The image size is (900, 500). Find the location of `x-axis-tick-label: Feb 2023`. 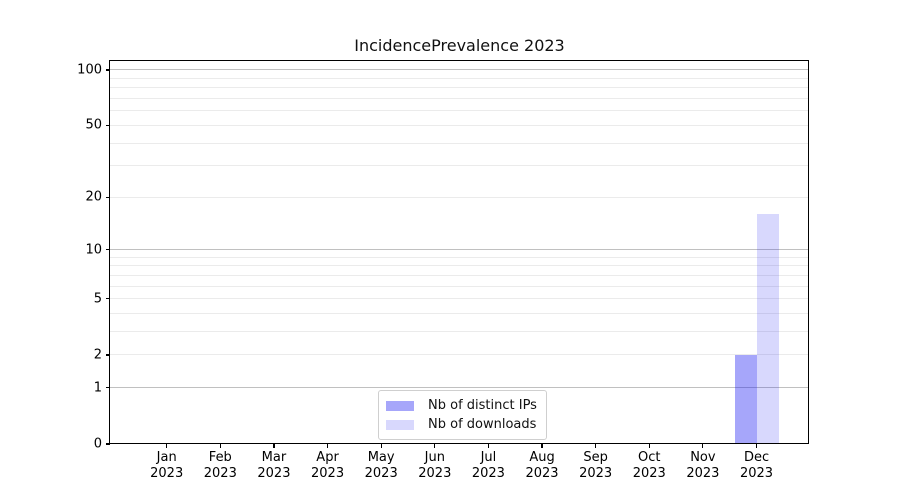

x-axis-tick-label: Feb 2023 is located at coordinates (220, 465).